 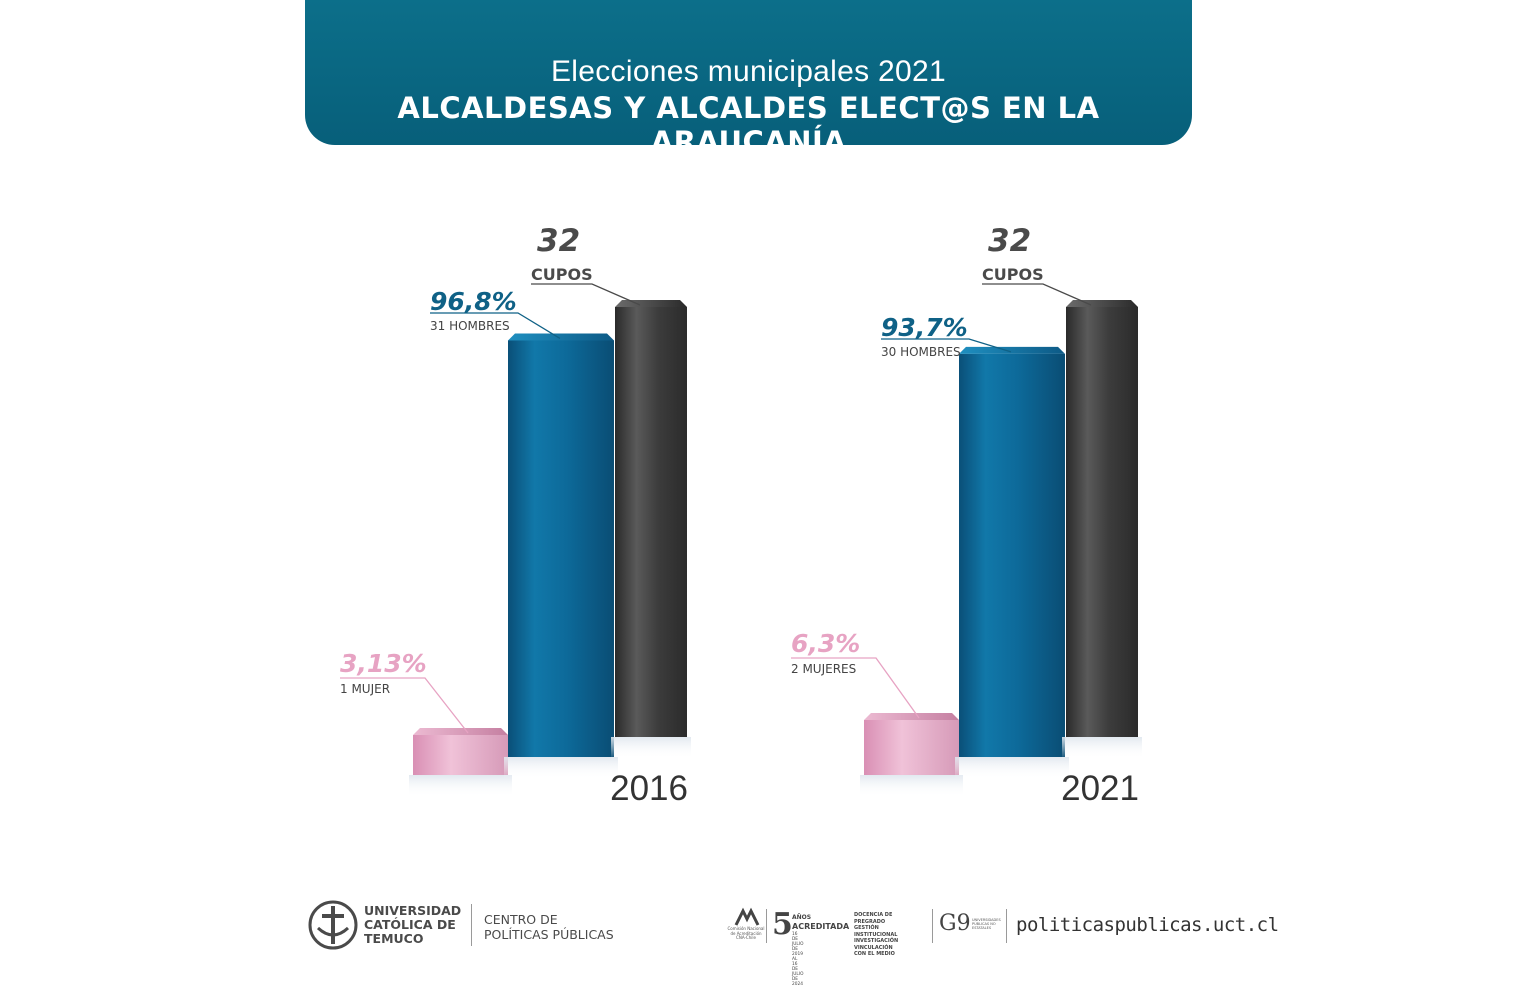 I want to click on category-label: 2 MUJERES, so click(x=823, y=669).